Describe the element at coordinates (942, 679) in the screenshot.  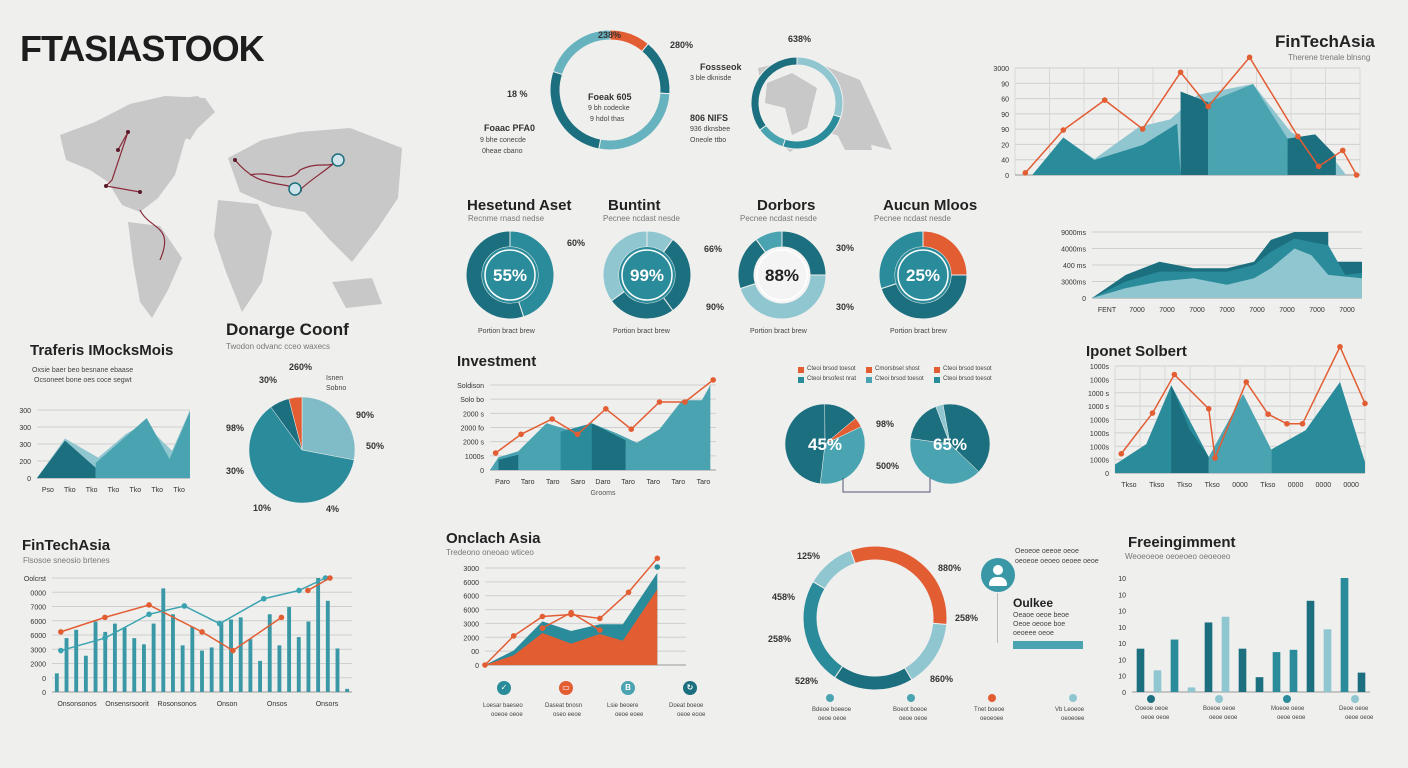
I see `ring-label: 860%` at that location.